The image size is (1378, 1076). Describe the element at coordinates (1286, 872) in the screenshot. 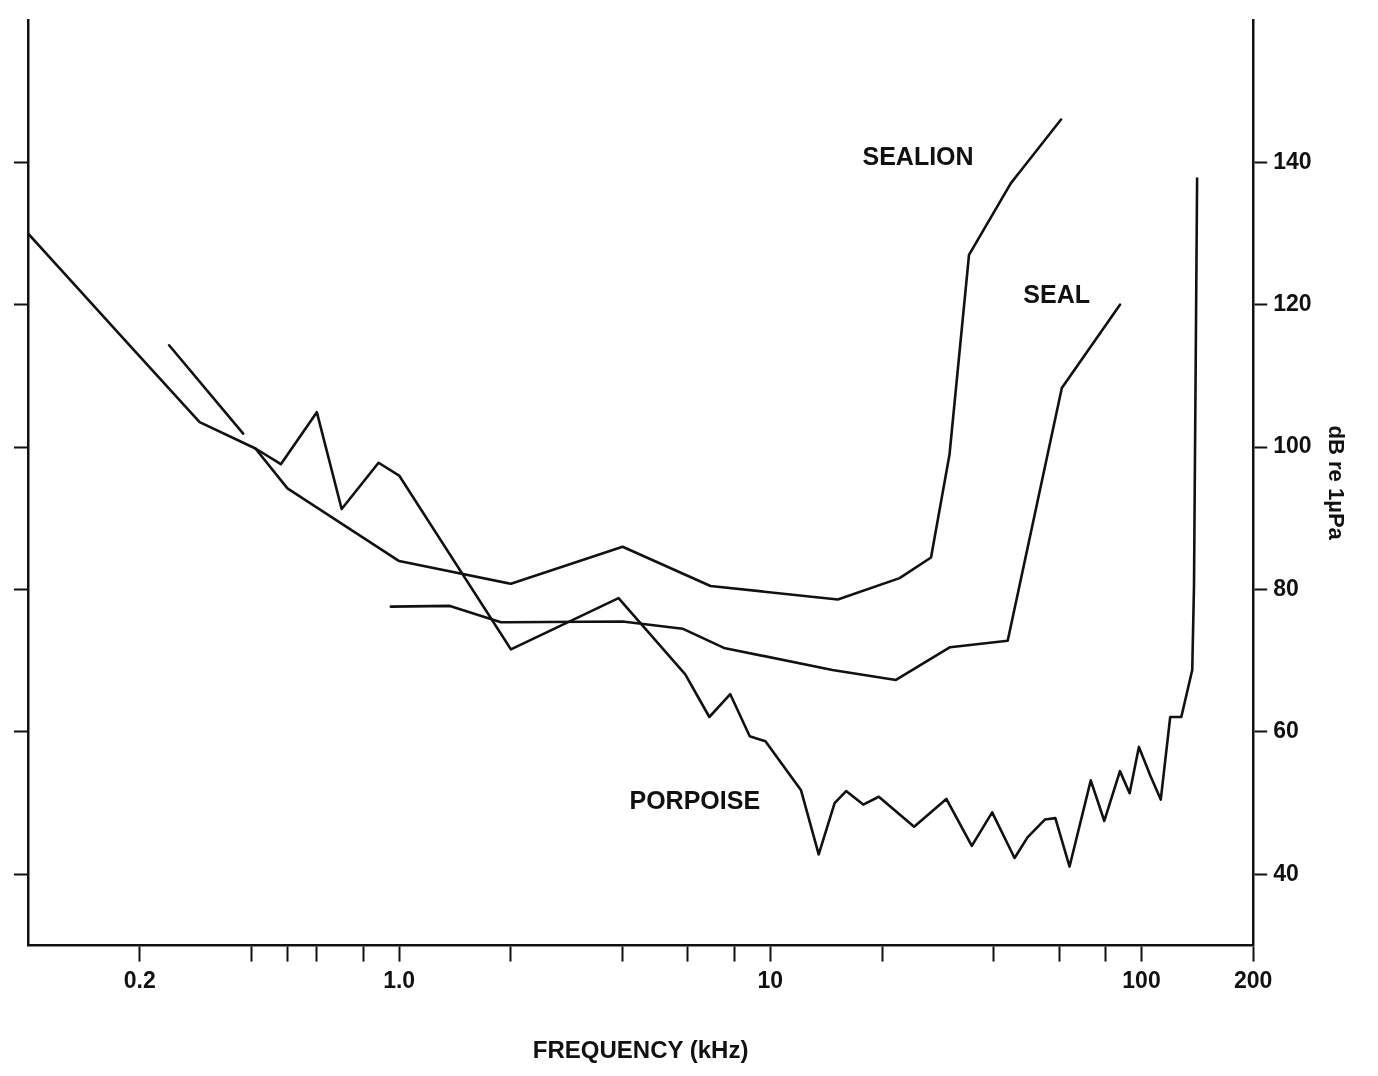

I see `y2-tick-label: 40` at that location.